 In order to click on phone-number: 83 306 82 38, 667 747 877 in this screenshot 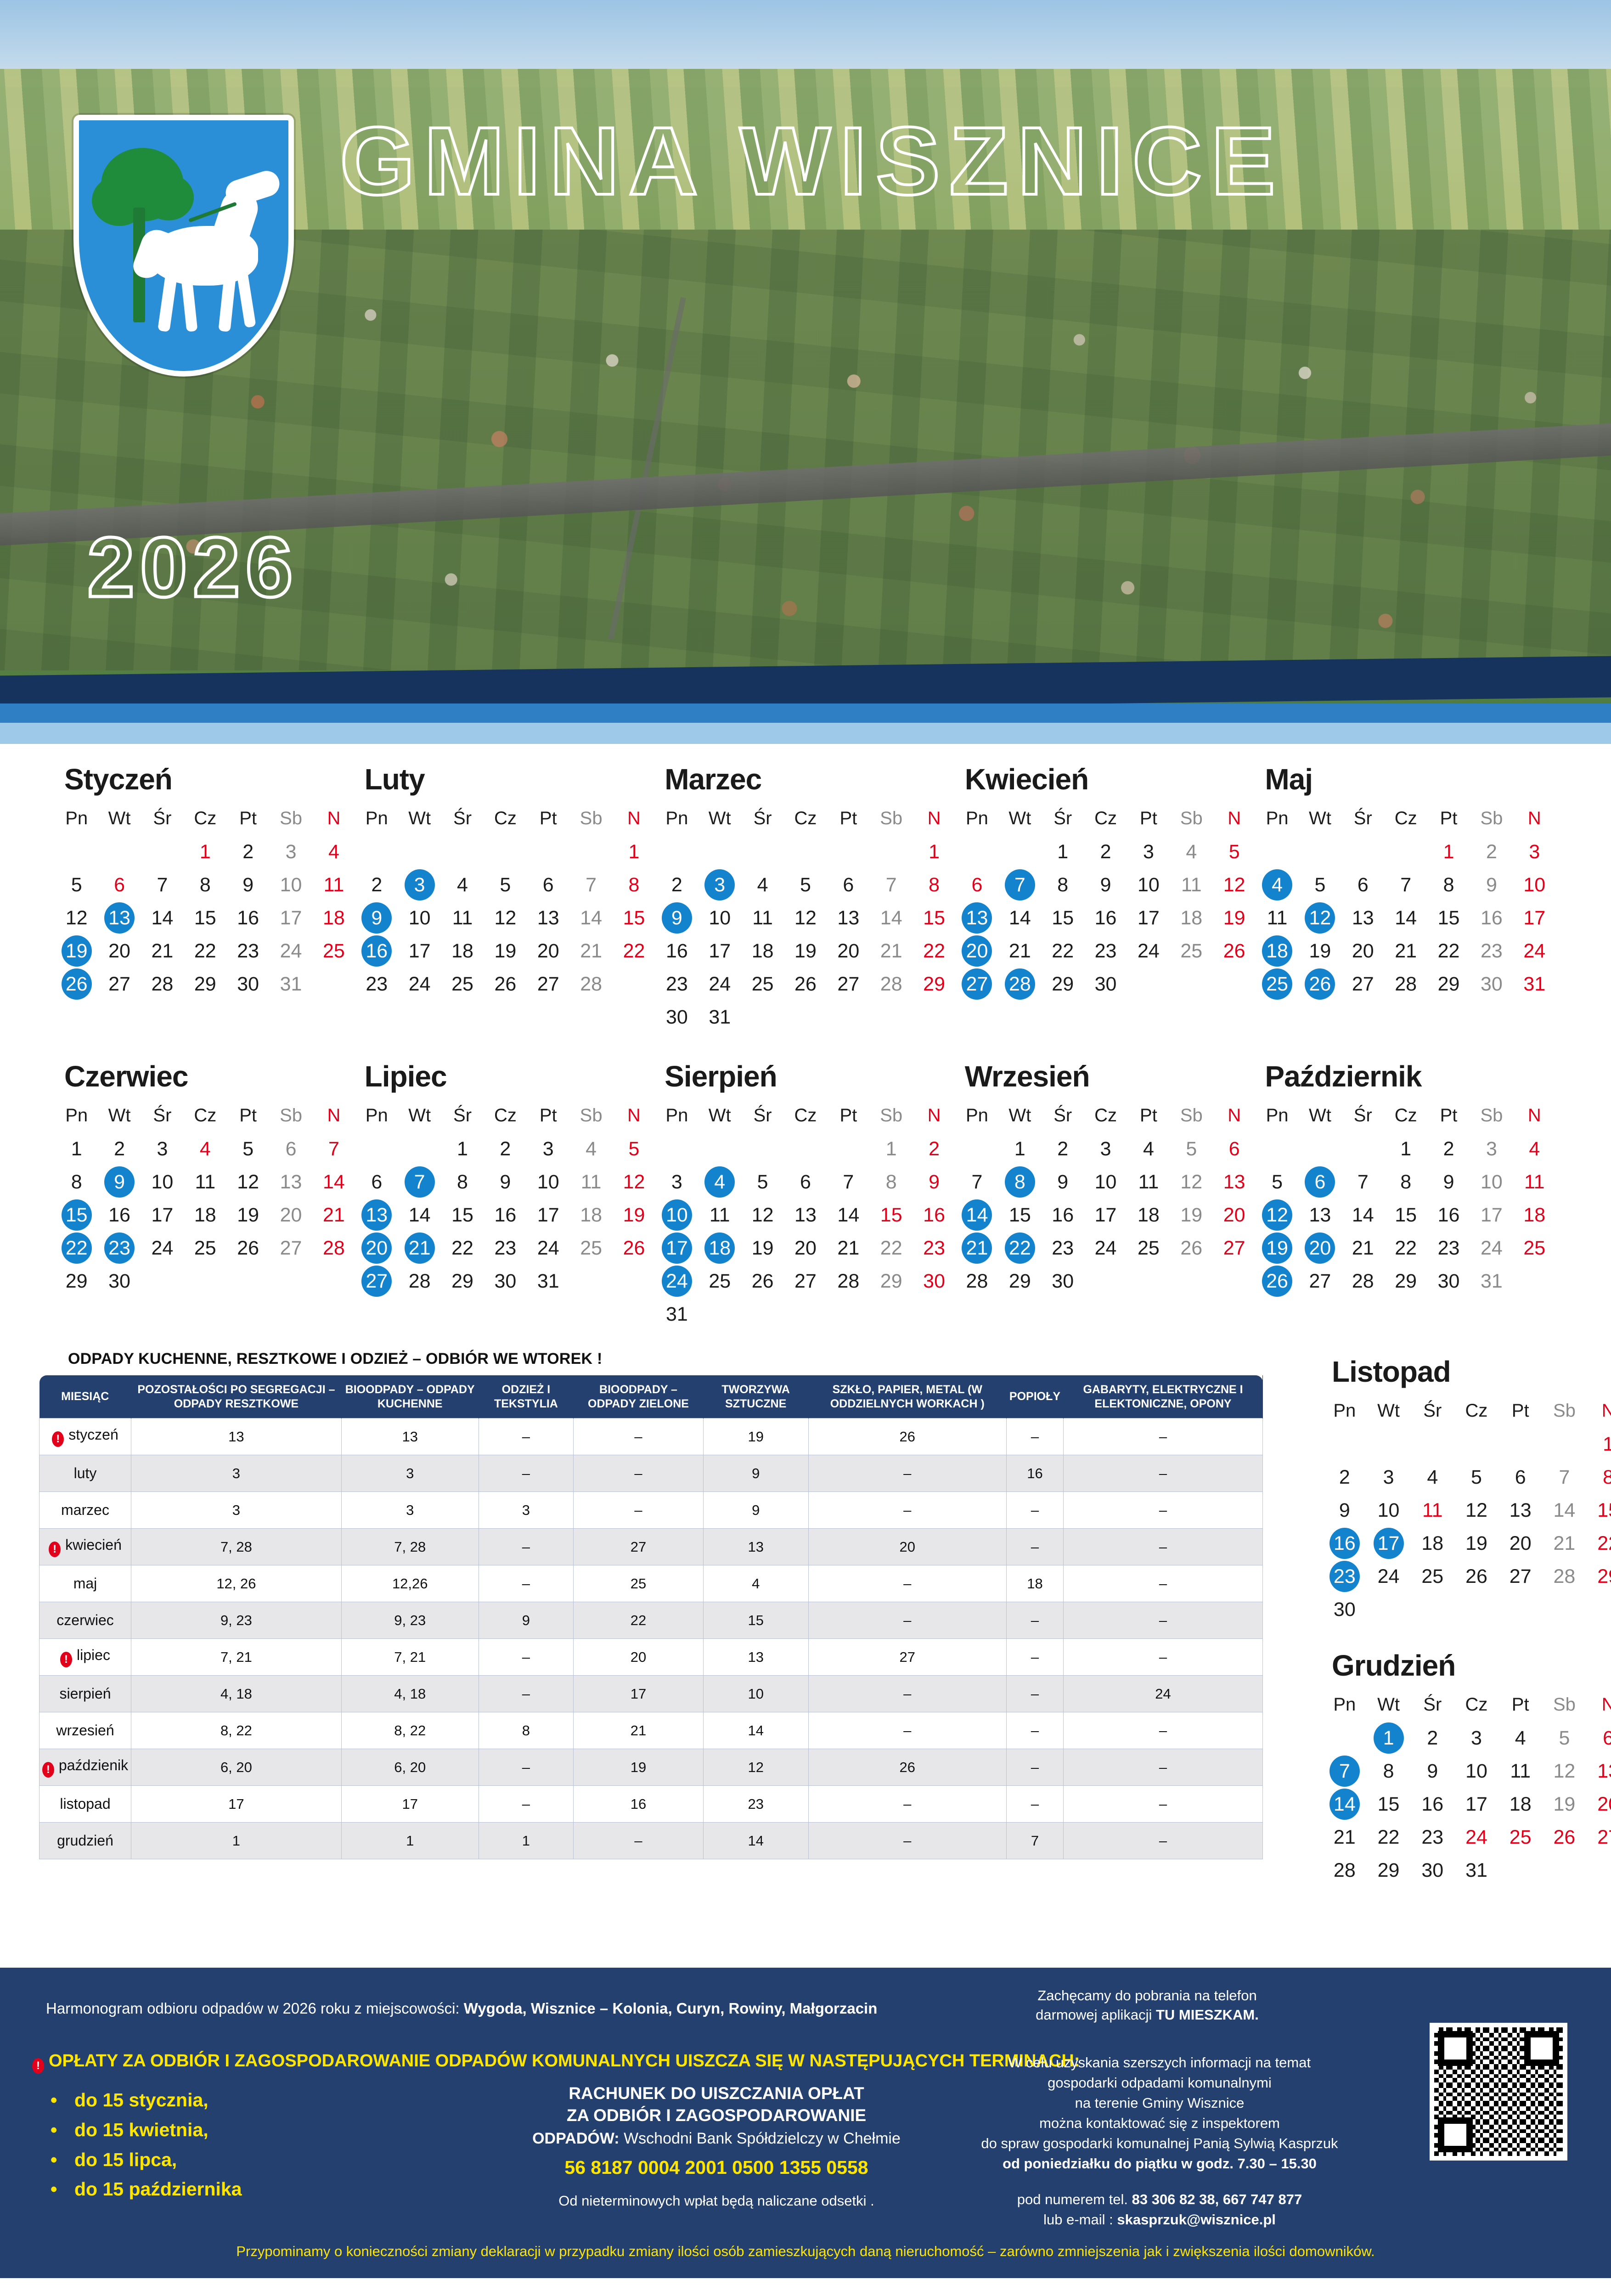, I will do `click(1217, 2199)`.